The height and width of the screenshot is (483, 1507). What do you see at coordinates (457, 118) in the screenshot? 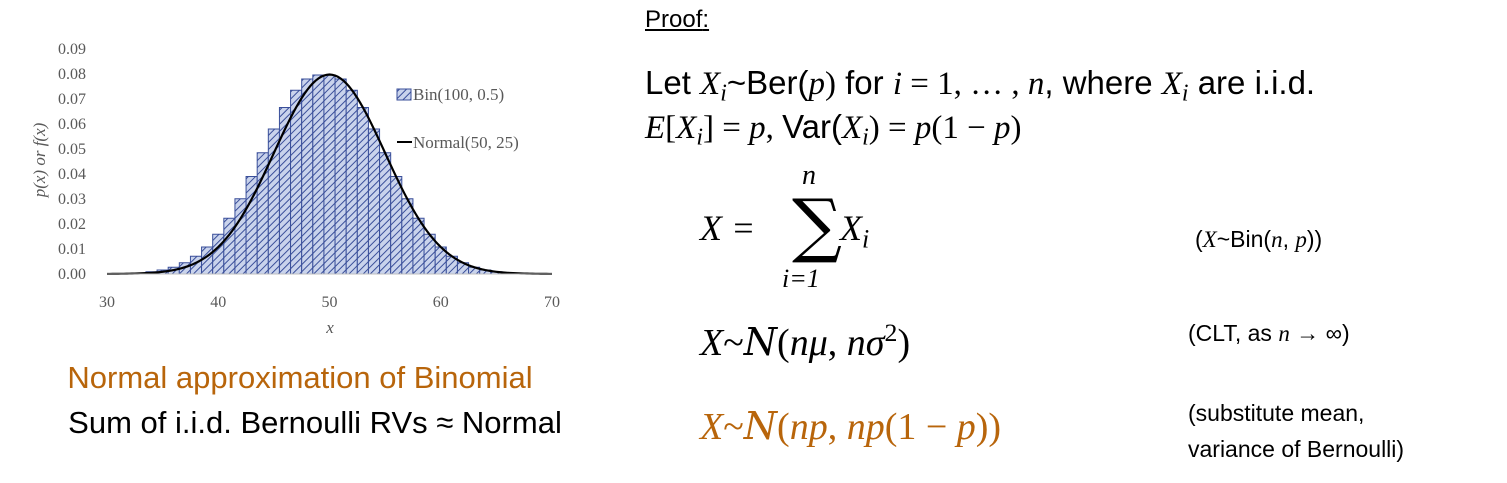
I see `legend: Bin(100, 0.5) Normal(50, 25)` at bounding box center [457, 118].